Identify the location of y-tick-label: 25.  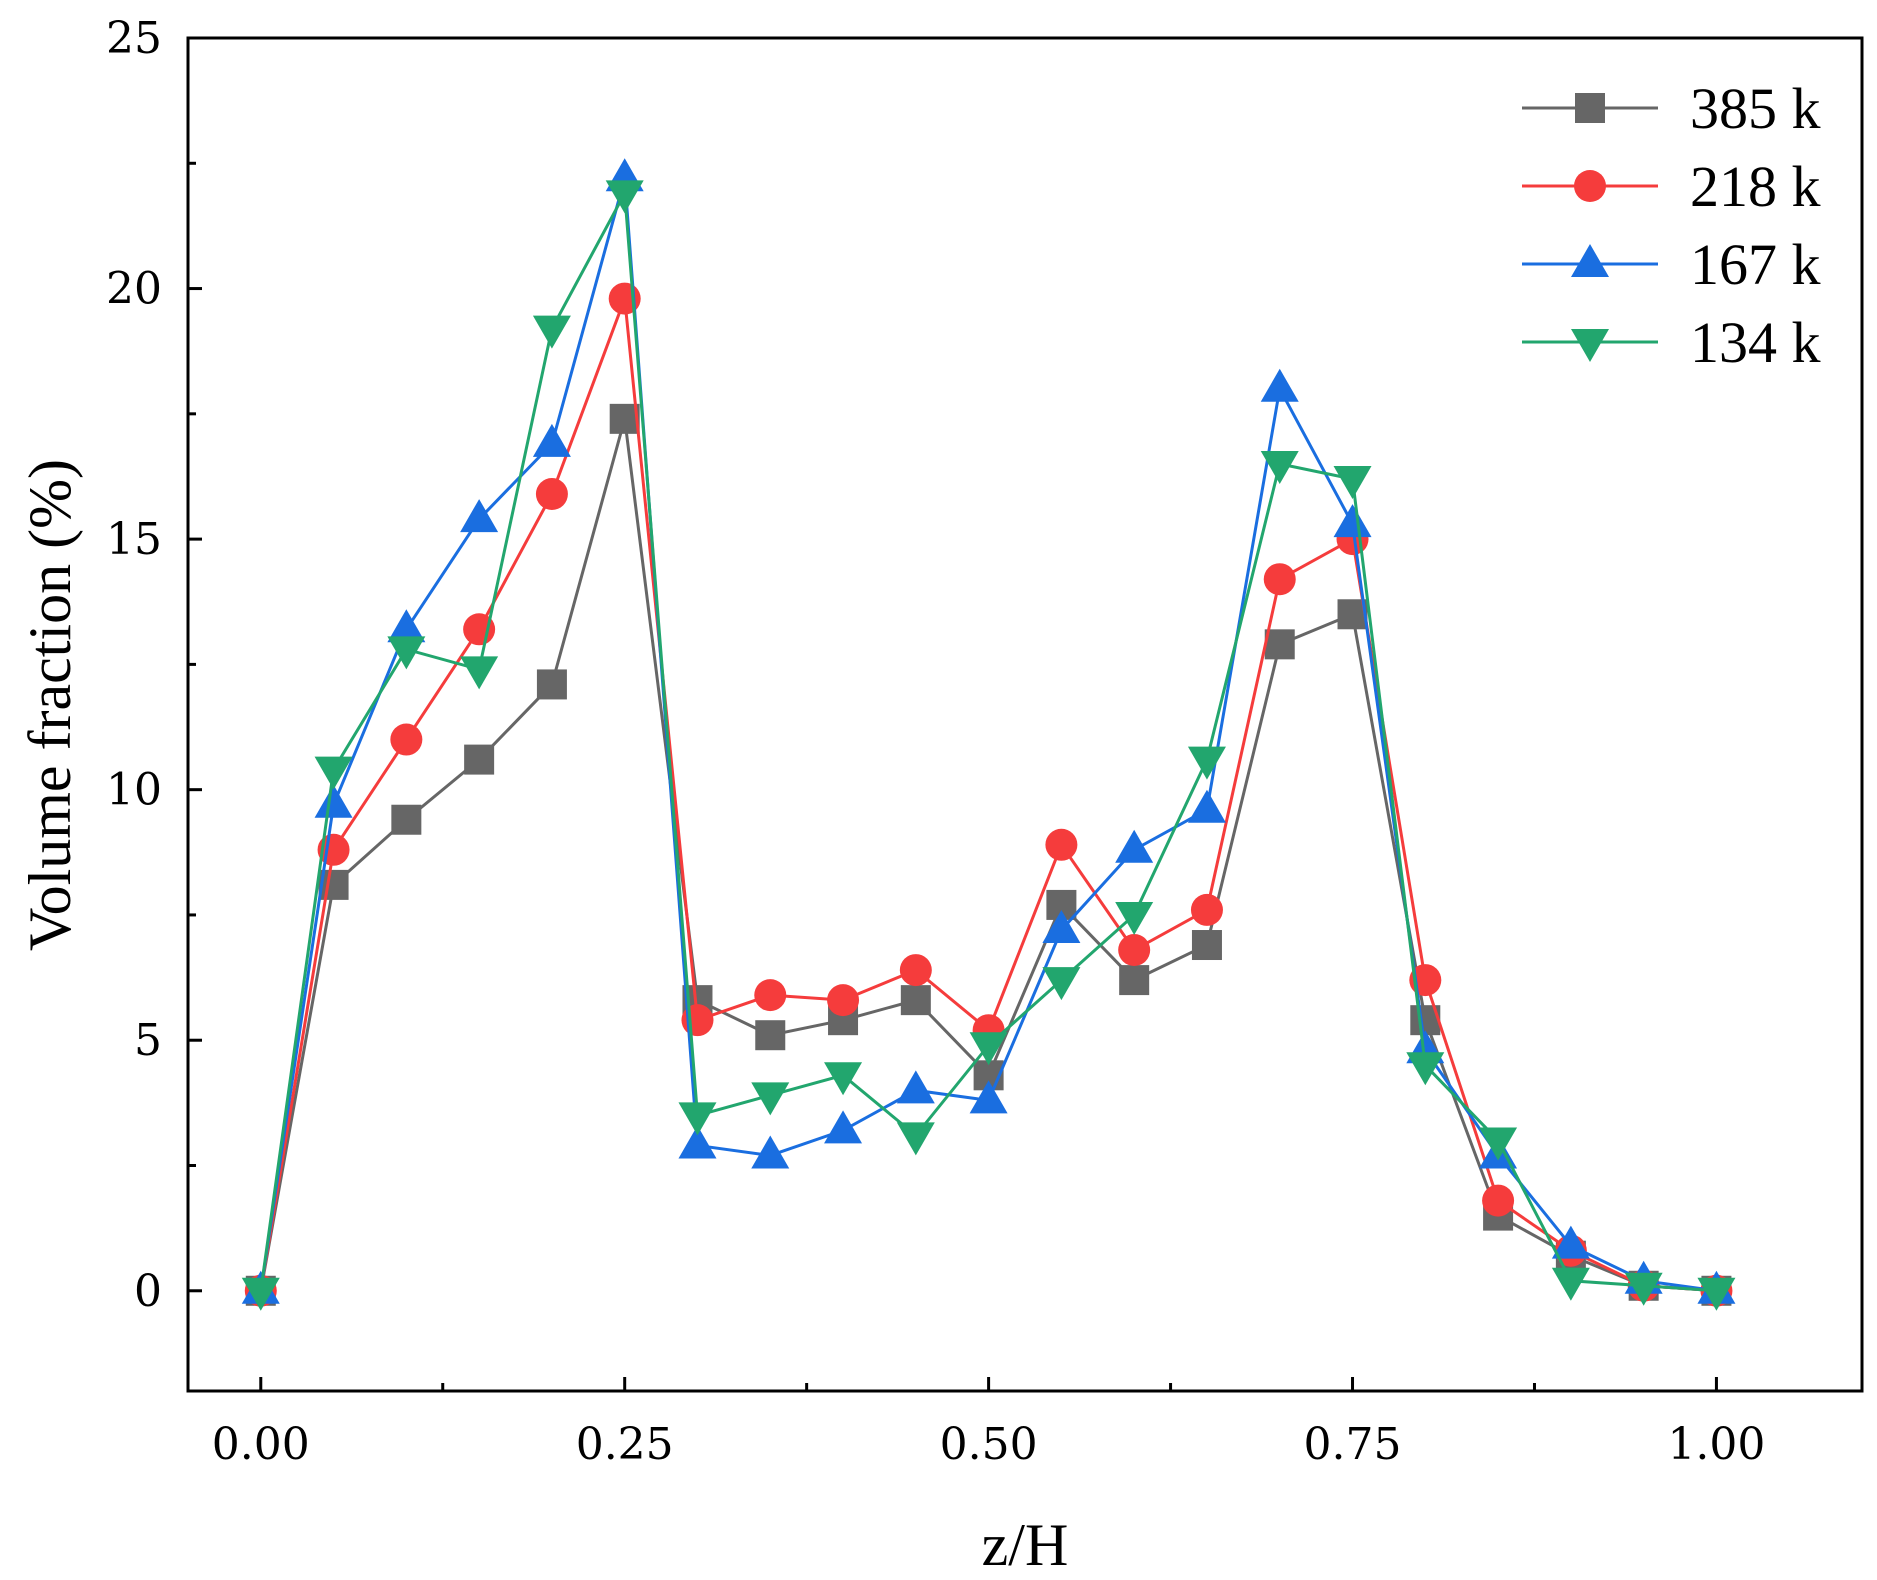
(134, 38).